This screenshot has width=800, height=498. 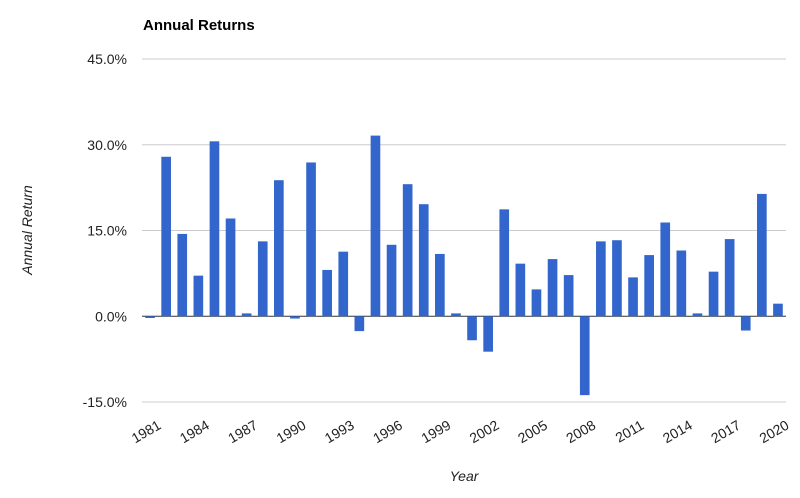 What do you see at coordinates (198, 296) in the screenshot?
I see `bar-1984` at bounding box center [198, 296].